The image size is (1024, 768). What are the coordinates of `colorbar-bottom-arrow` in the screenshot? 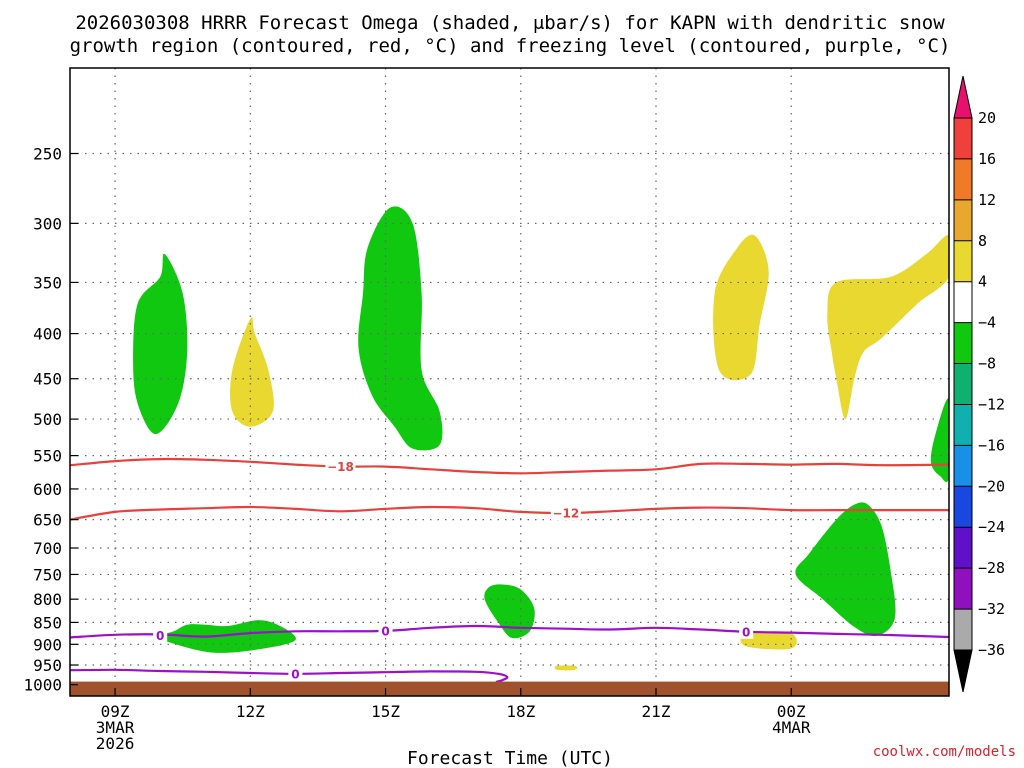 It's located at (963, 671).